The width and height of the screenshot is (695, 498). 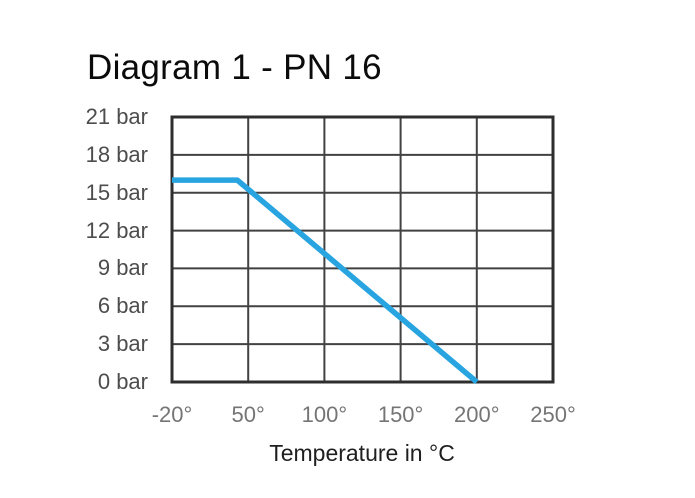 I want to click on x-axis-title: Temperature in °C, so click(x=362, y=453).